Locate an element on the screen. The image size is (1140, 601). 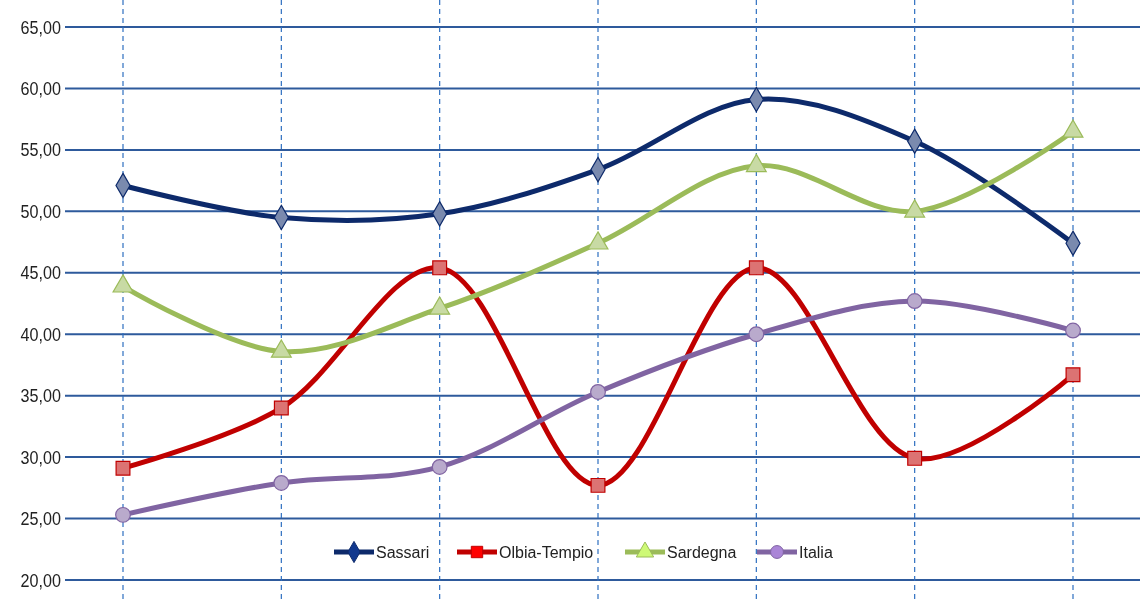
y-tick-label: 30,00 is located at coordinates (41, 457).